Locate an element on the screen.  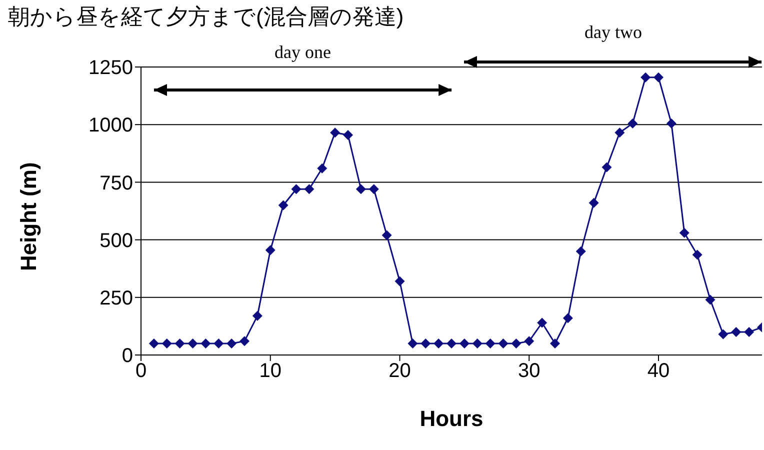
x-tick-label: 30 is located at coordinates (529, 371).